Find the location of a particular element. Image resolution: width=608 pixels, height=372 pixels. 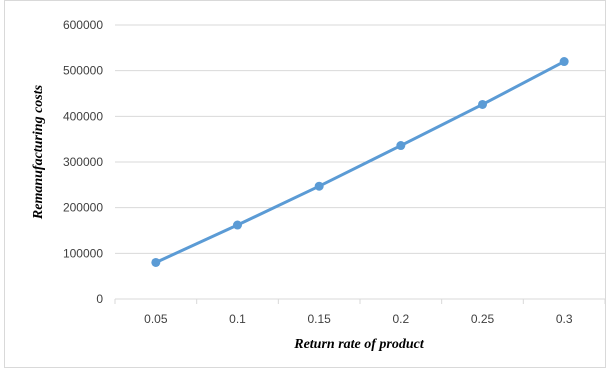

y-tick-label: 600000 is located at coordinates (83, 25).